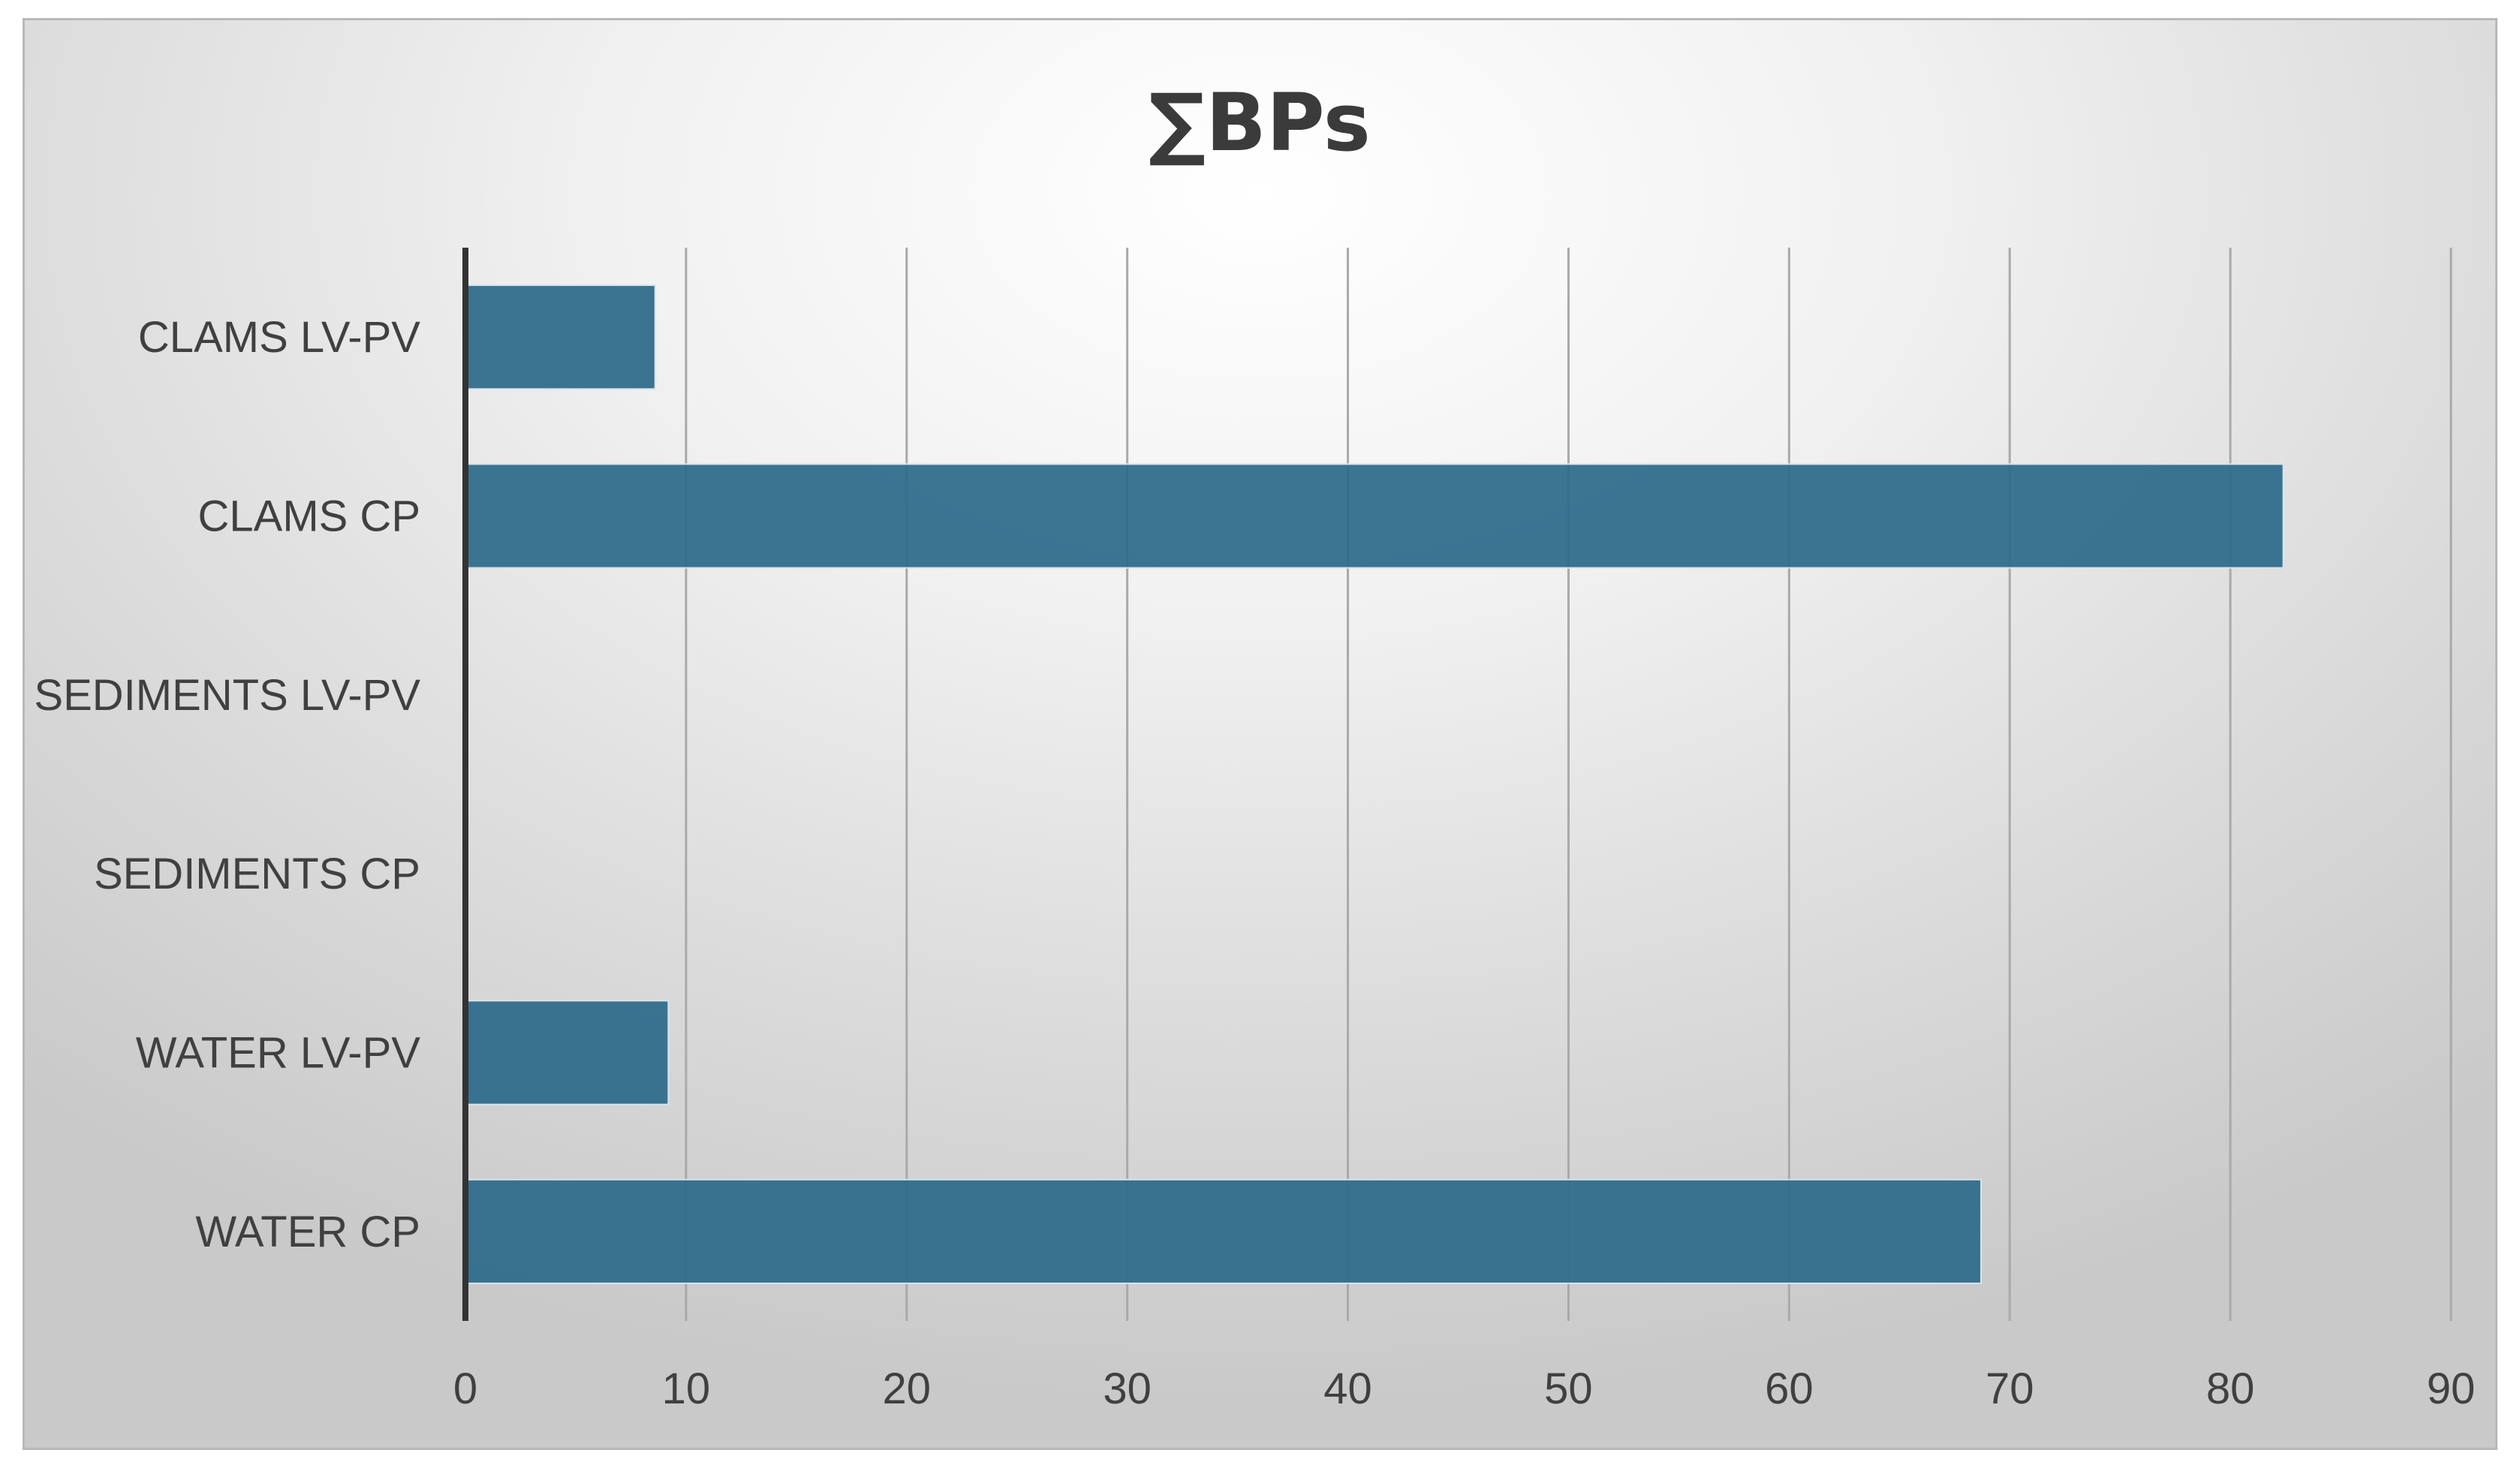  Describe the element at coordinates (278, 1053) in the screenshot. I see `category-label-water-lv-pv: WATER LV-PV` at that location.